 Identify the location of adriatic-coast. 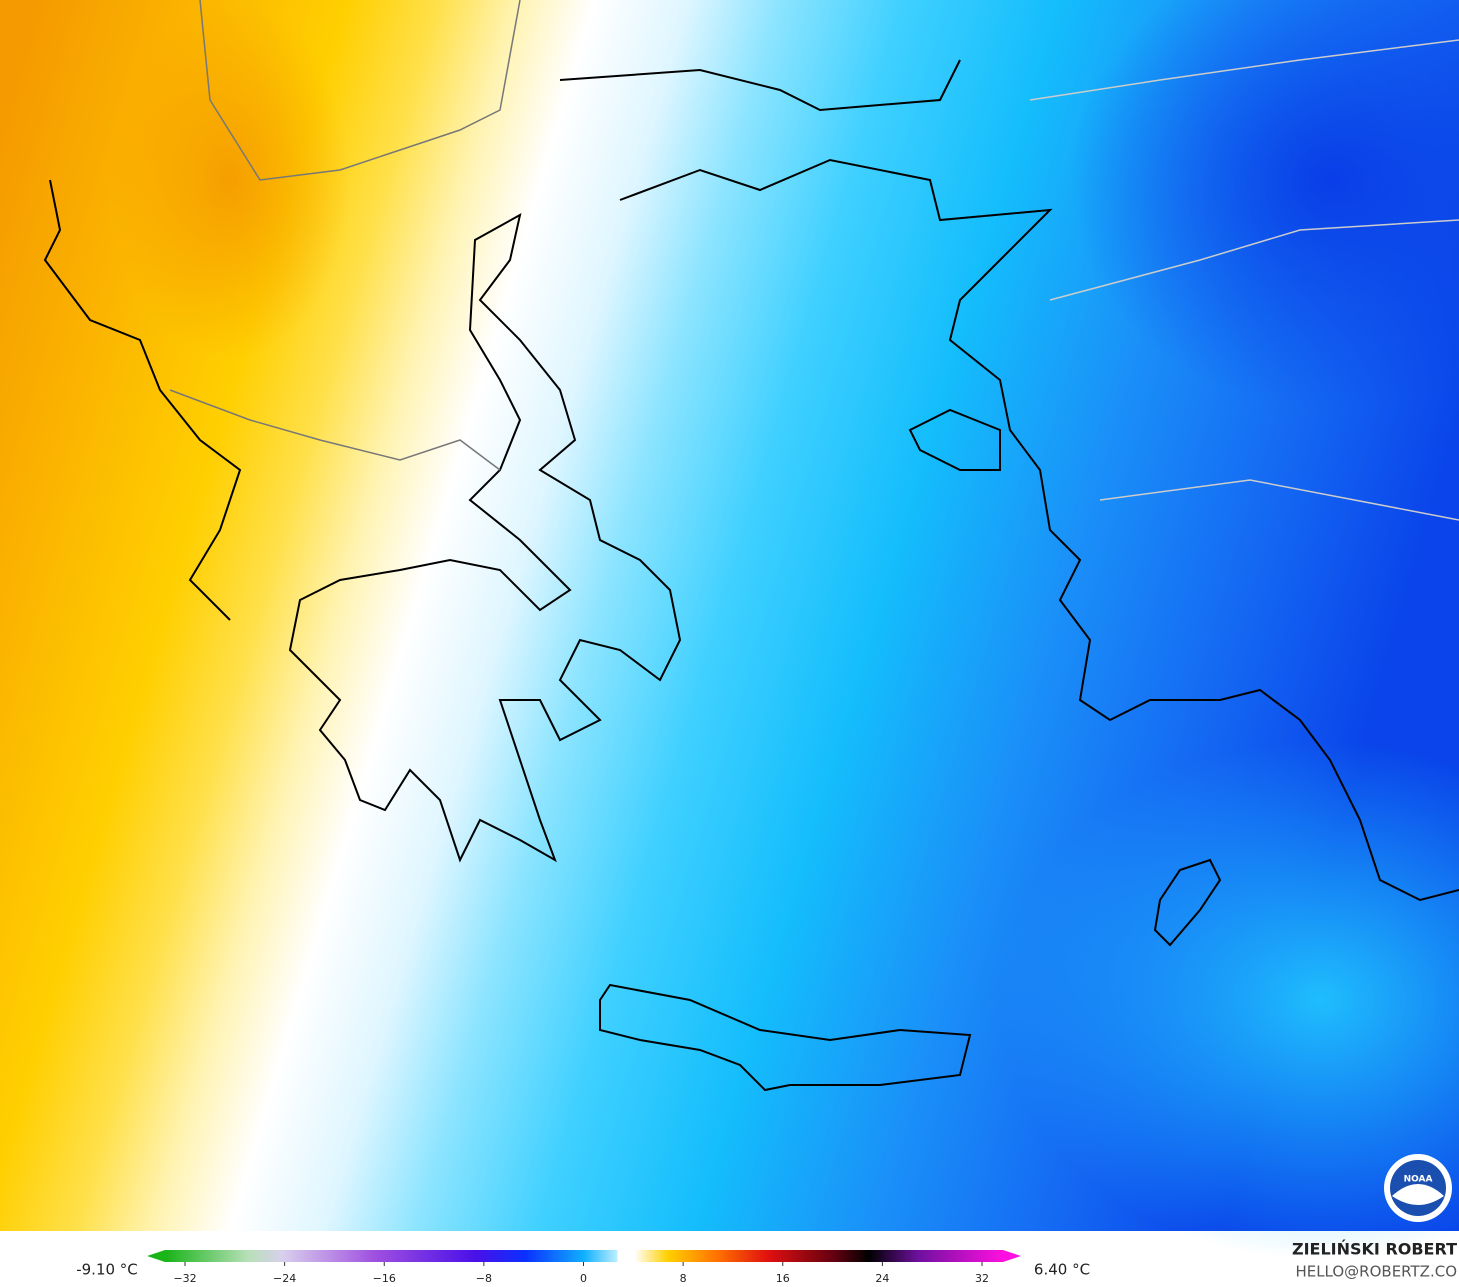
(142, 400).